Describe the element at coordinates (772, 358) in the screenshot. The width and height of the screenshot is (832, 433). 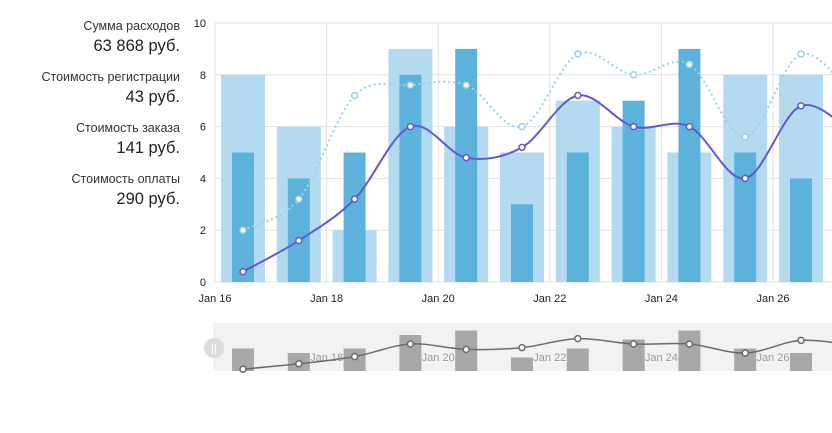
I see `navigator-tick-label: Jan 26` at that location.